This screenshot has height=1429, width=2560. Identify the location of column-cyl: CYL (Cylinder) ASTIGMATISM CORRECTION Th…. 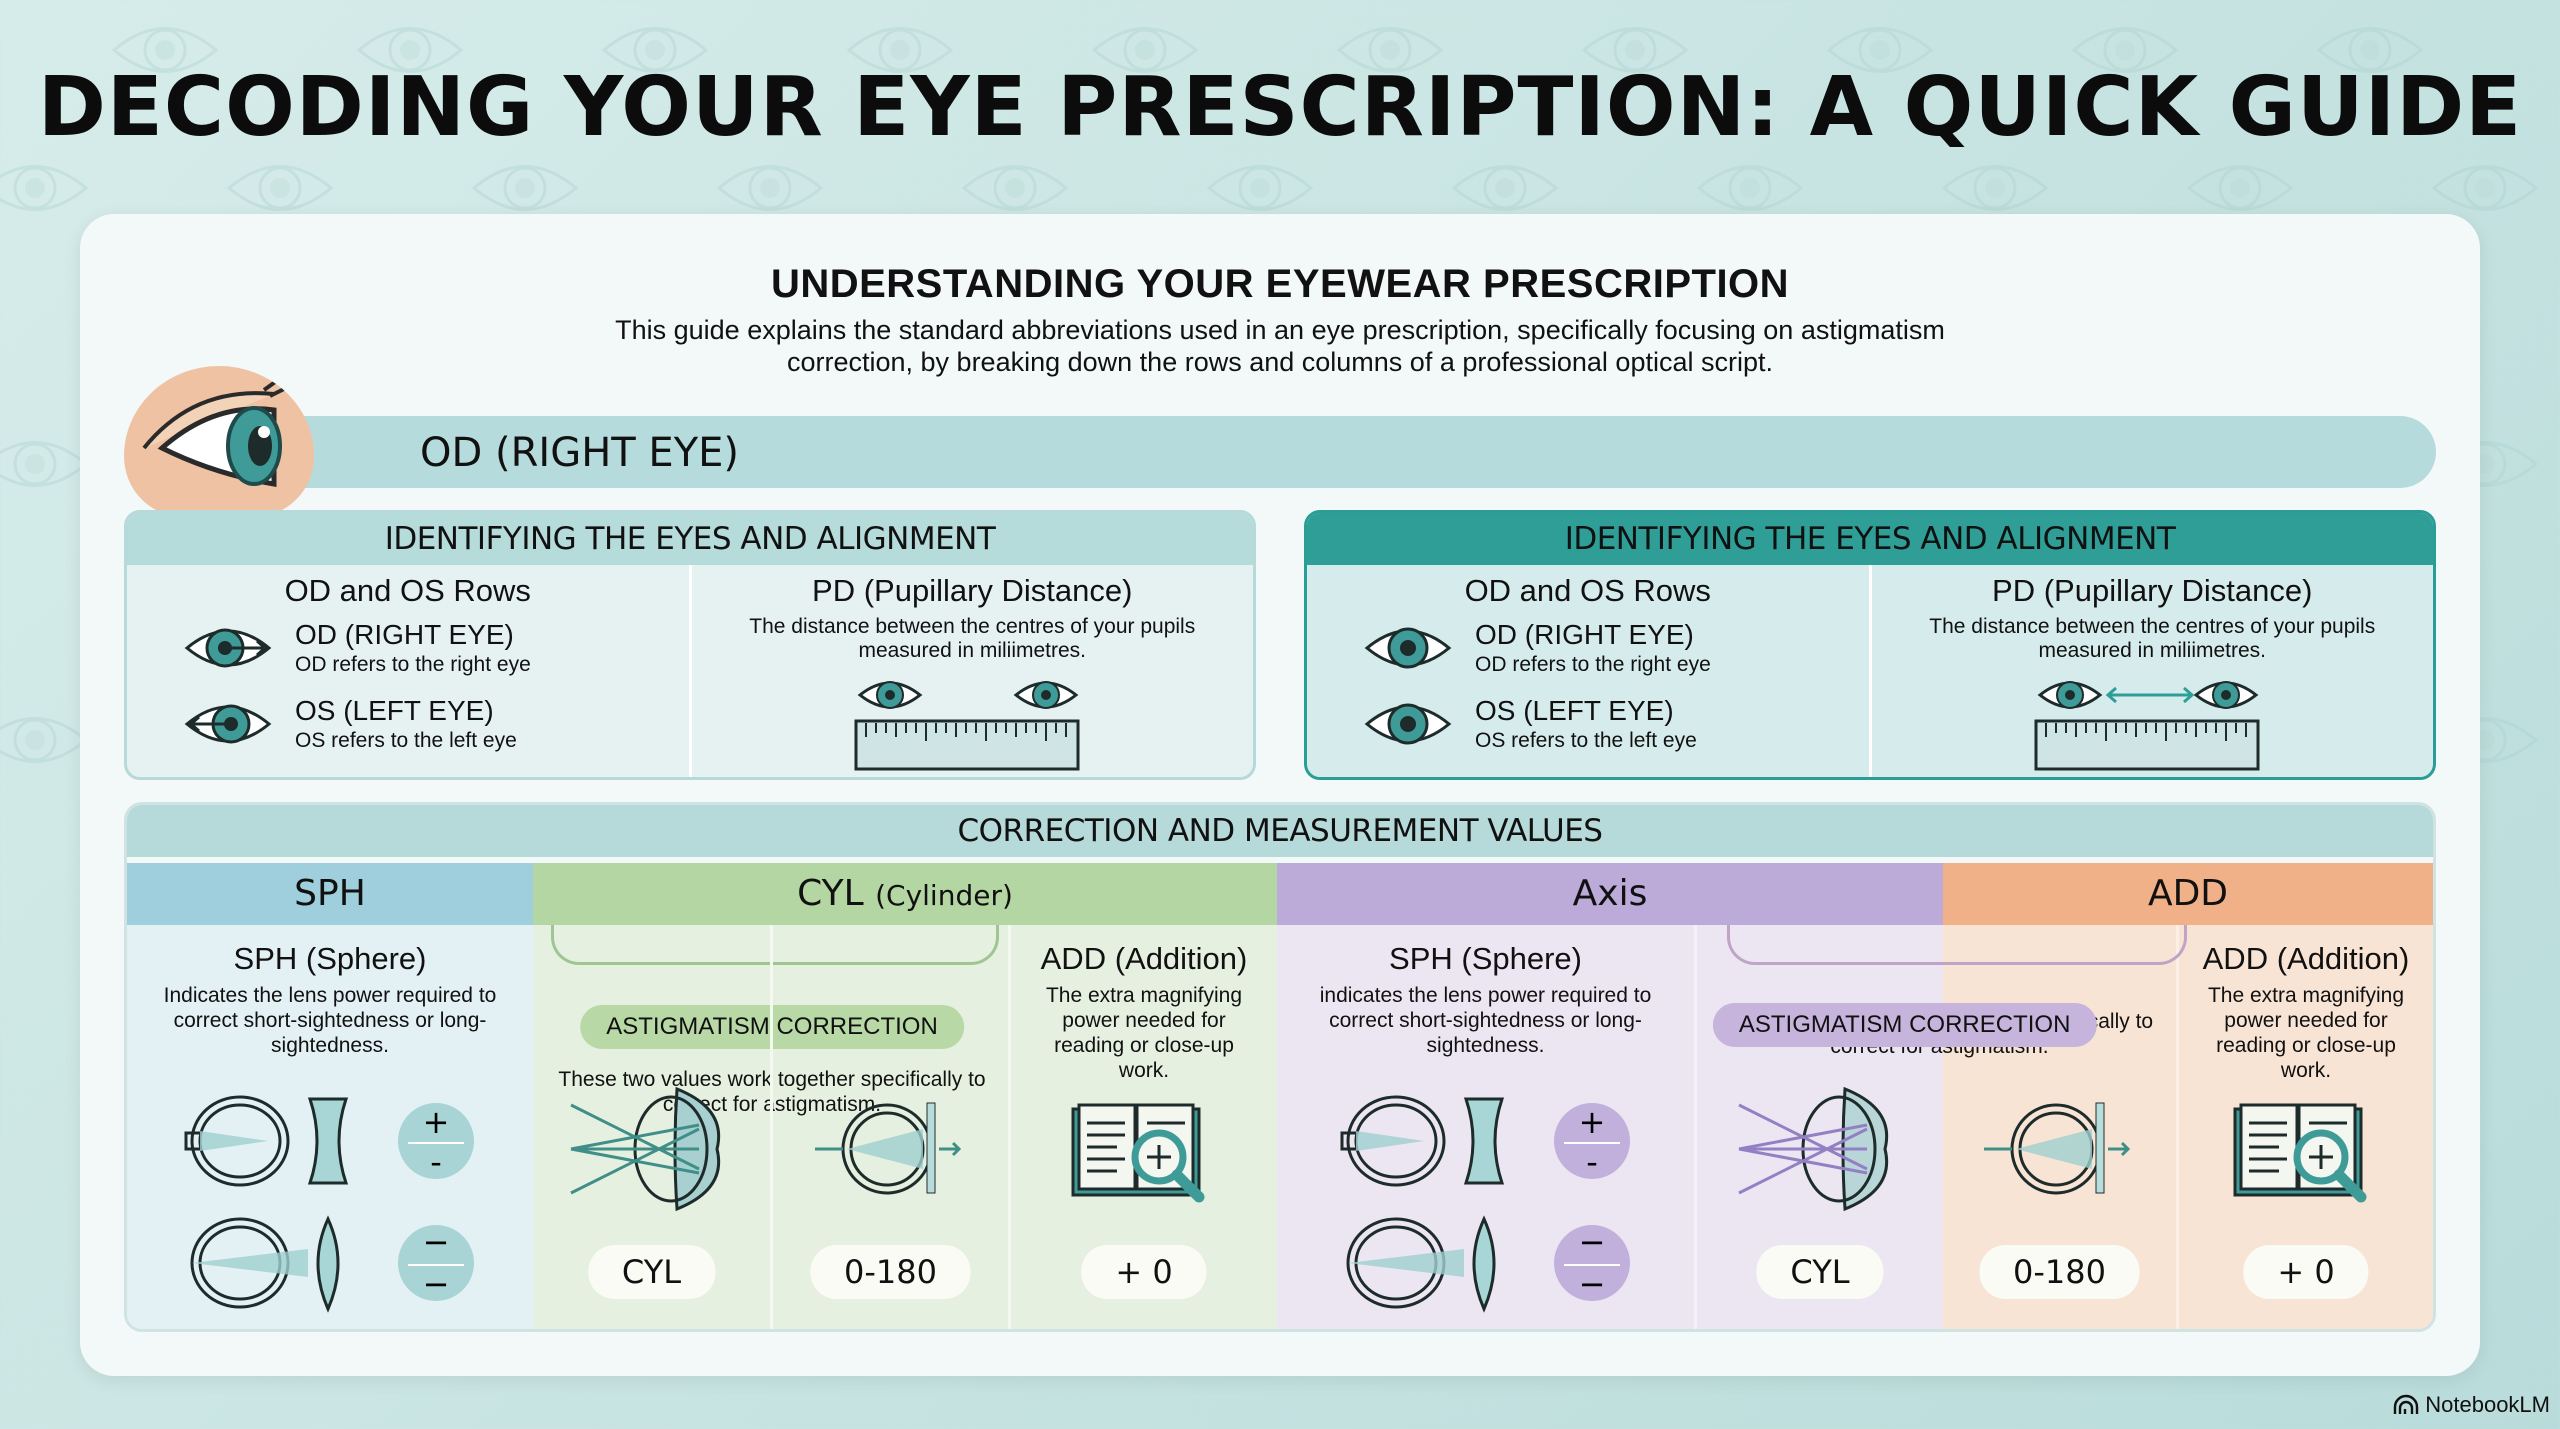
(905, 1096).